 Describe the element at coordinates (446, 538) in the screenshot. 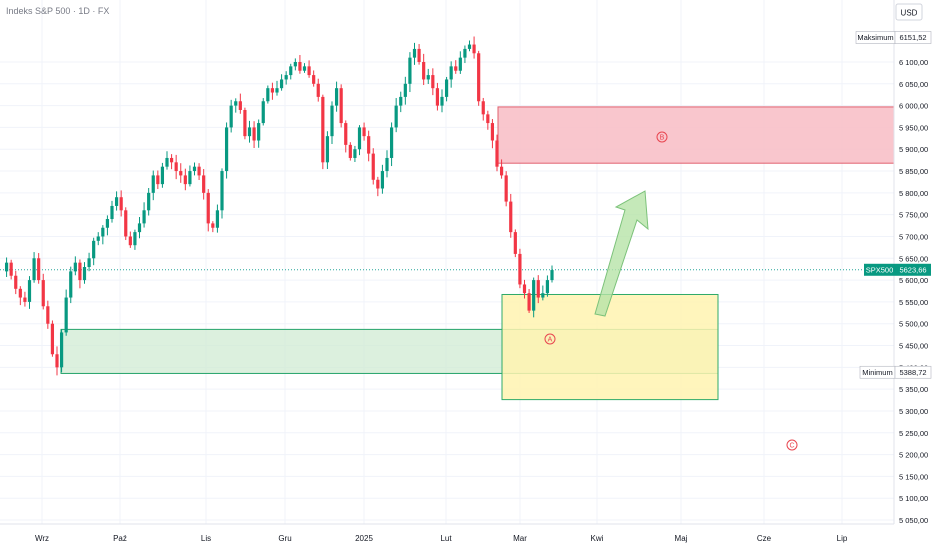

I see `x-tick-label: Lut` at that location.